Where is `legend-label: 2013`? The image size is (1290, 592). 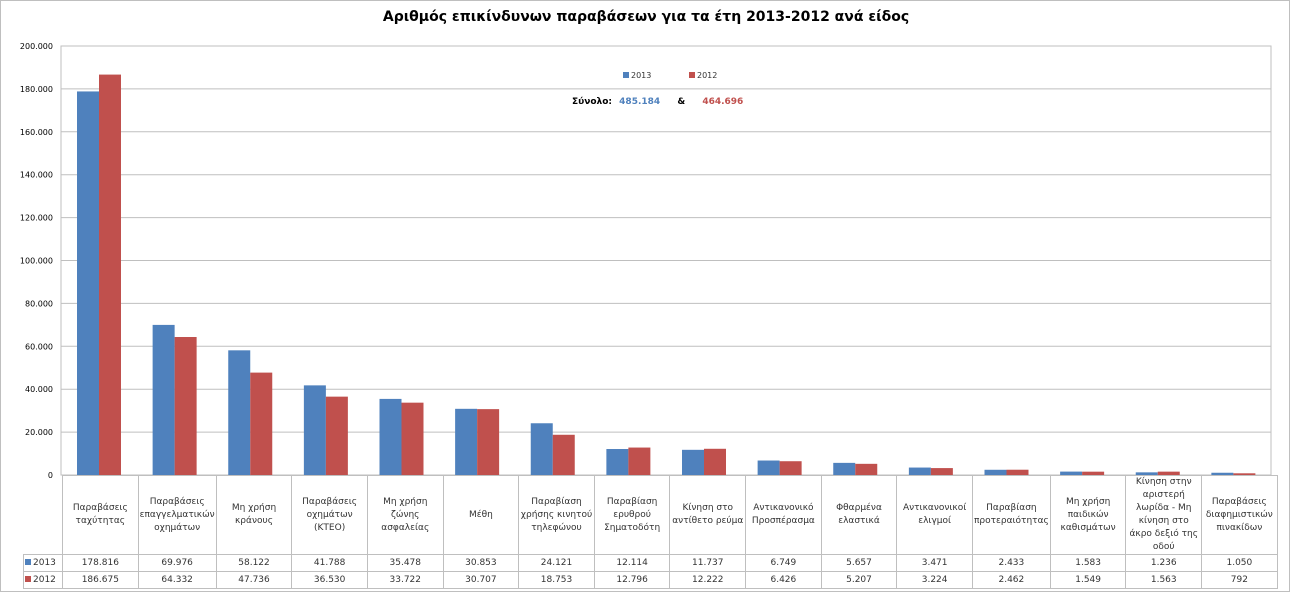
legend-label: 2013 is located at coordinates (641, 75).